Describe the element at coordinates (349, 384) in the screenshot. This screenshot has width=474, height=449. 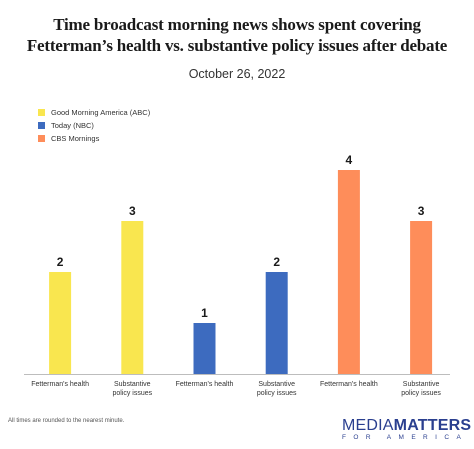
I see `x-tick-label-5: Fetterman's health` at that location.